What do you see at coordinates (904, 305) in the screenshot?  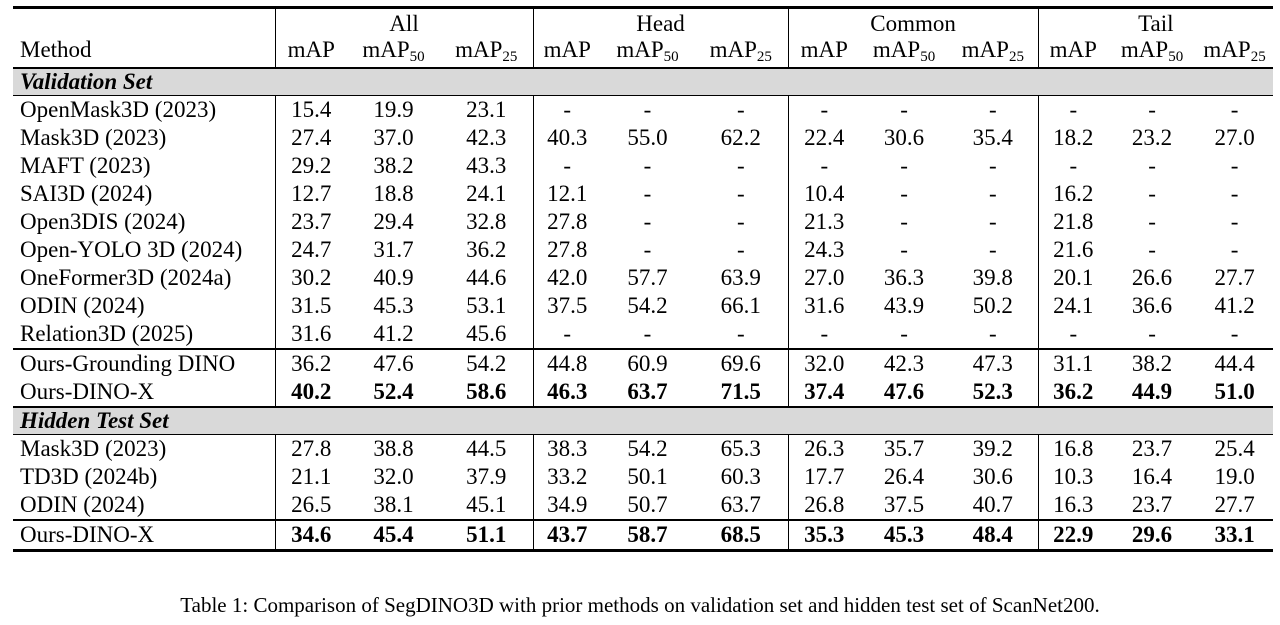 I see `value-cell: 43.9` at bounding box center [904, 305].